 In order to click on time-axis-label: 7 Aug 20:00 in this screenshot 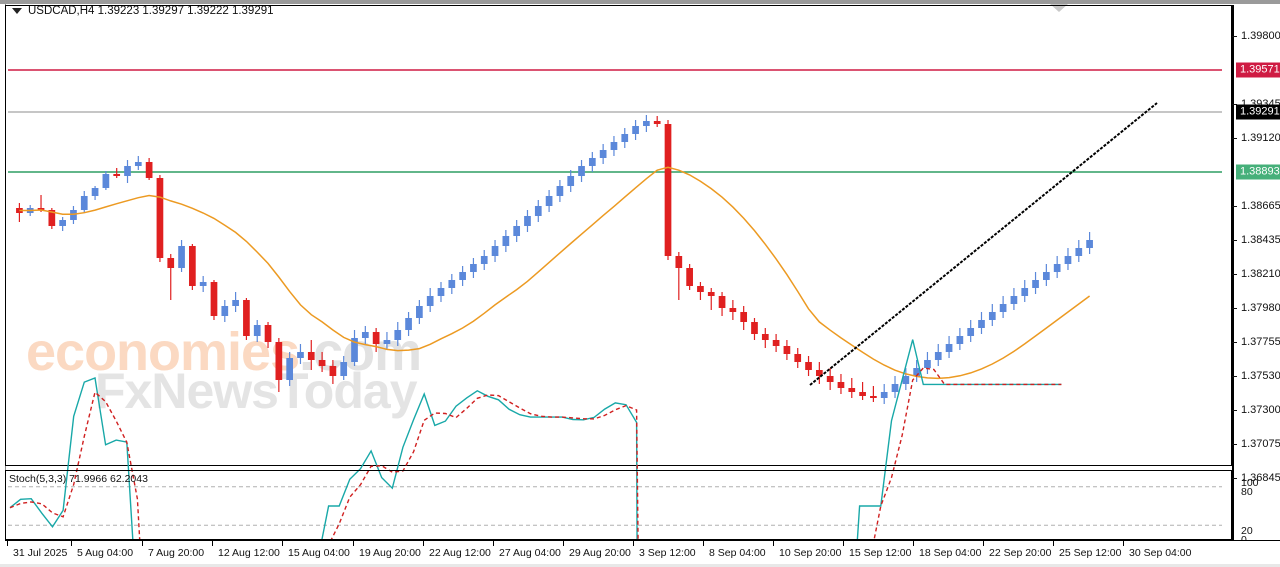, I will do `click(176, 553)`.